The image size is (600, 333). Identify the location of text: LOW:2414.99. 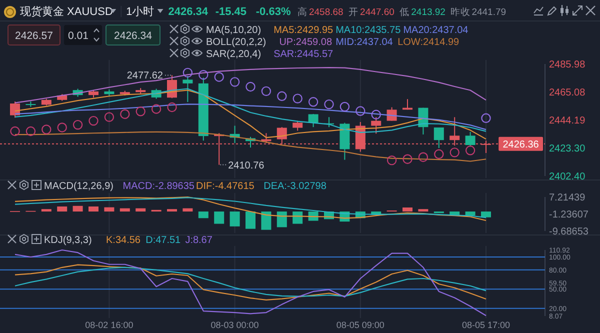
(429, 42).